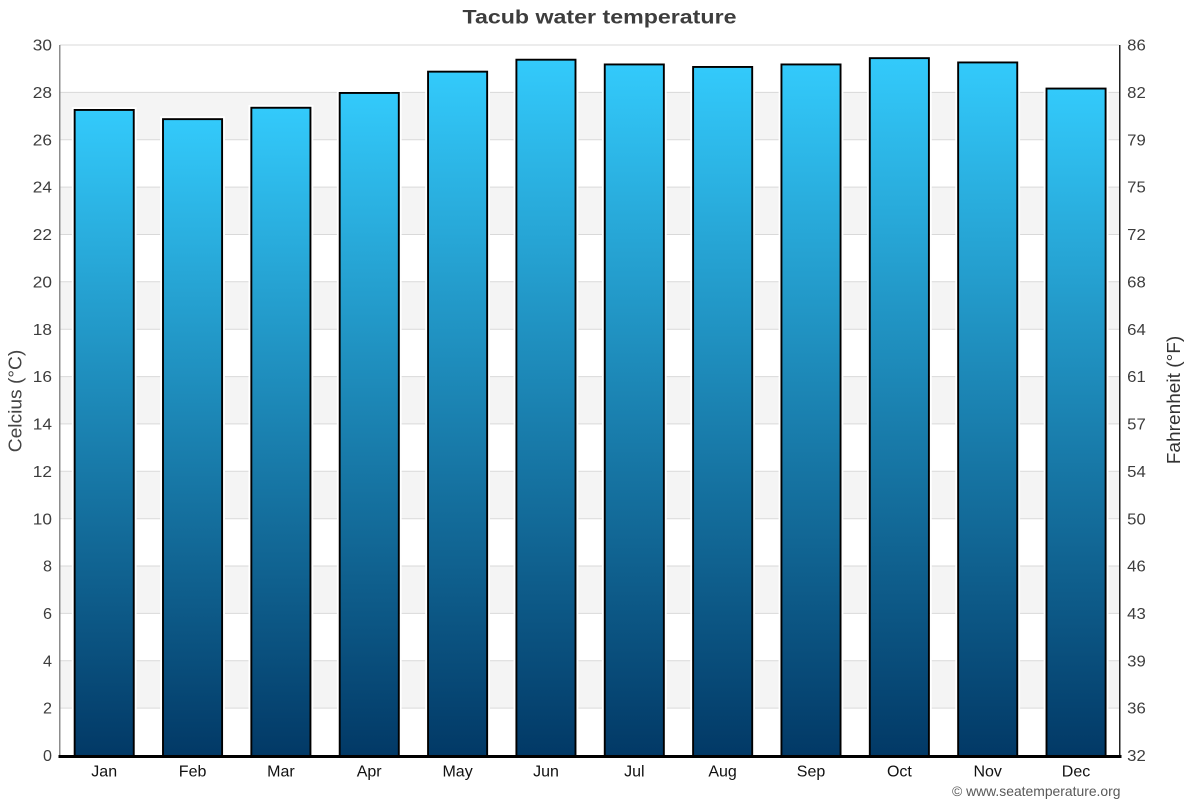  What do you see at coordinates (42, 519) in the screenshot?
I see `svg-text: 10` at bounding box center [42, 519].